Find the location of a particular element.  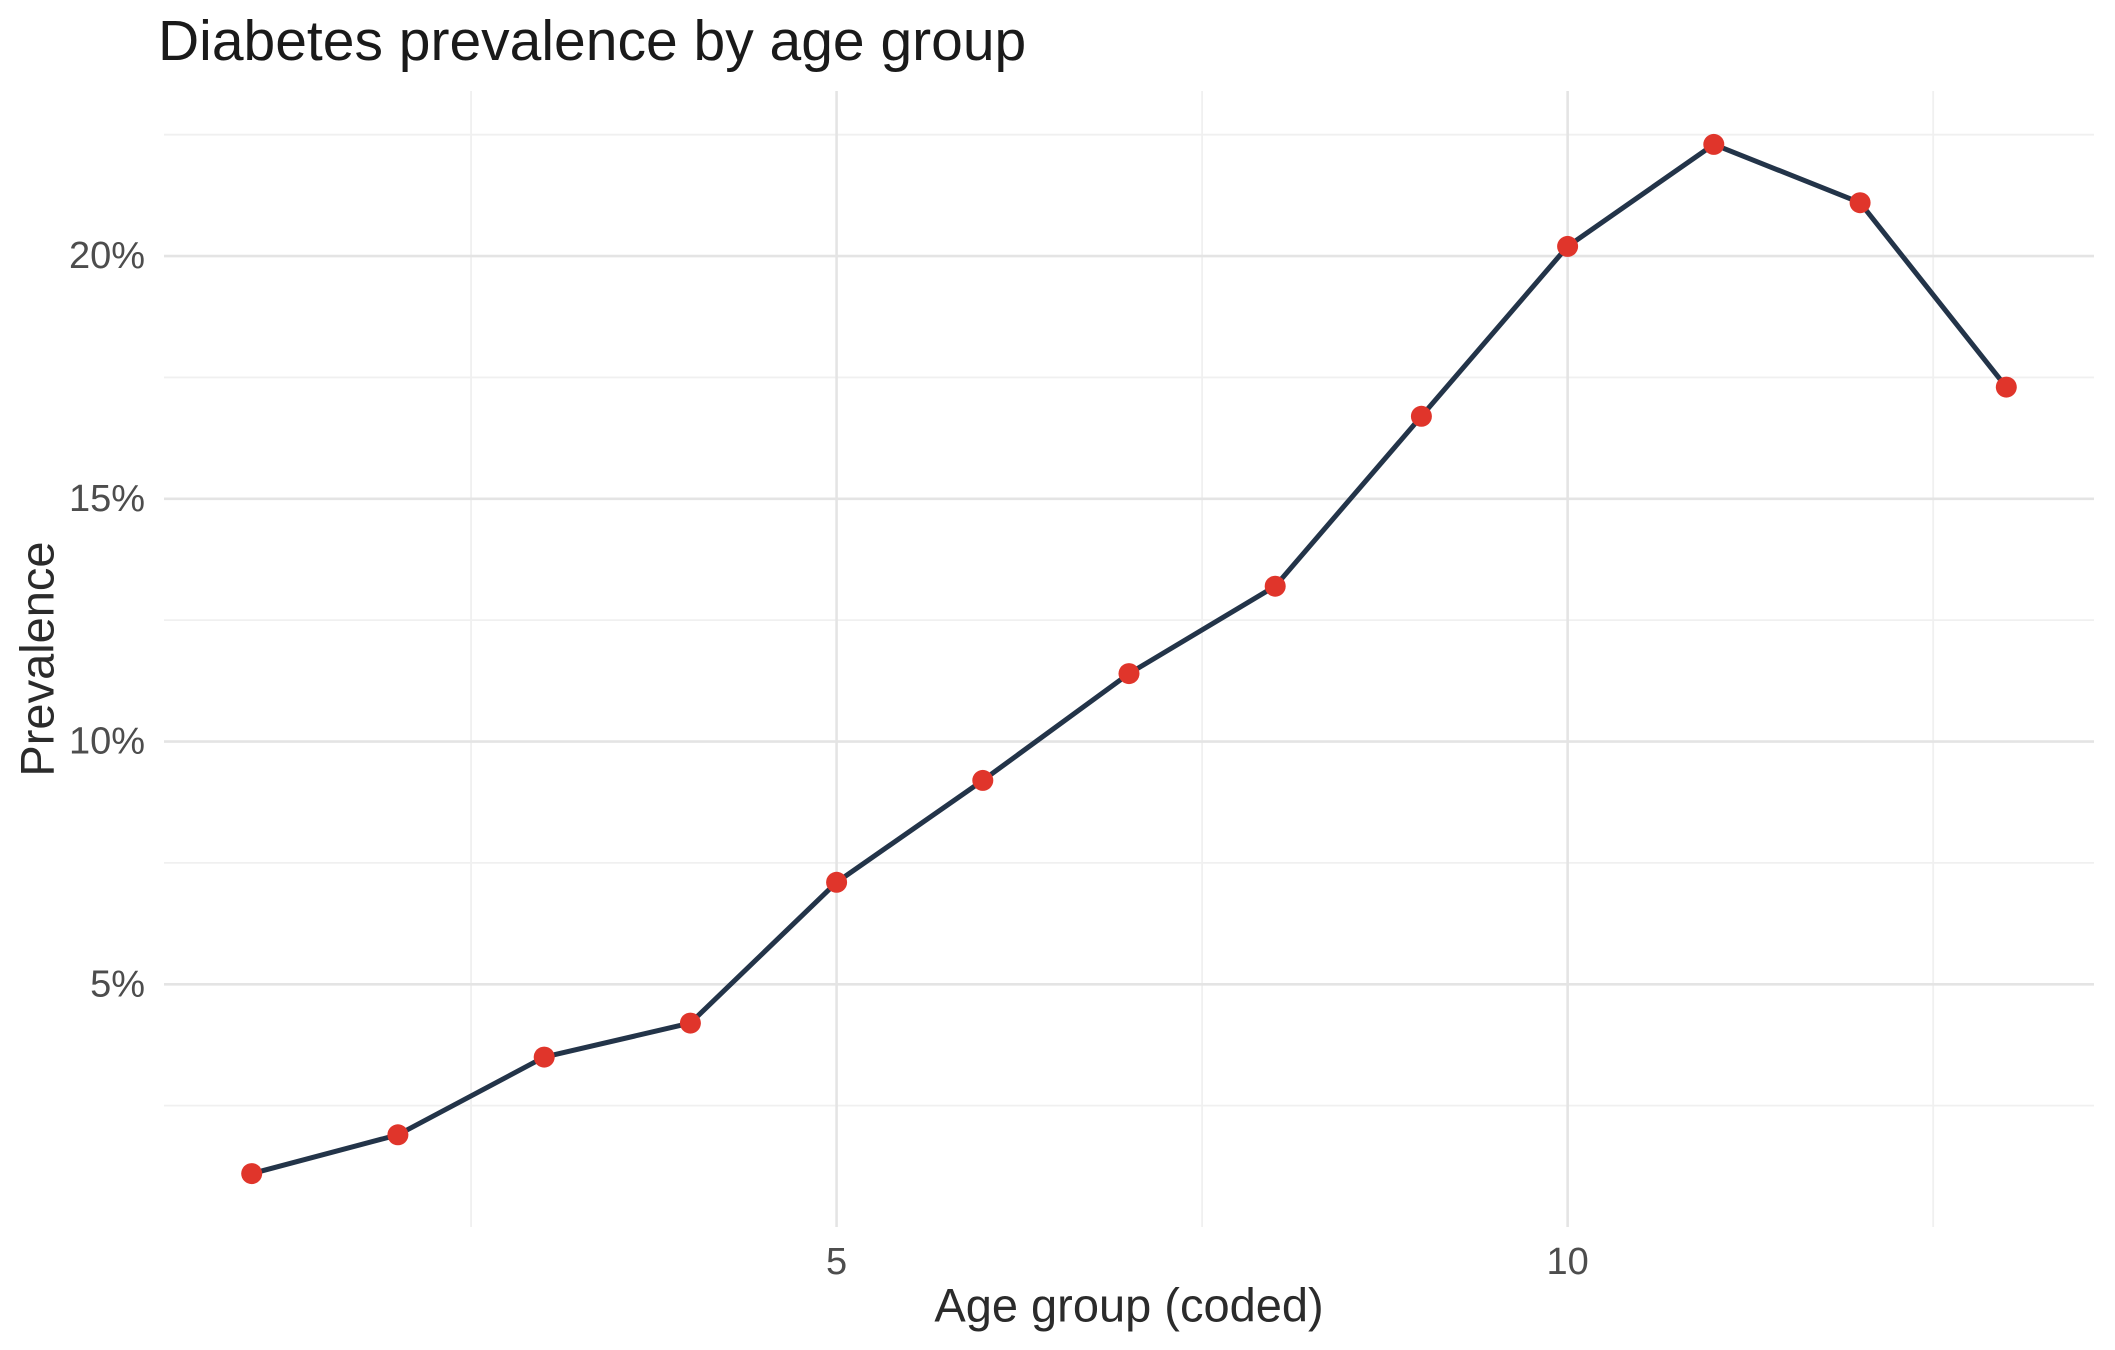

y-tick-label: 5% is located at coordinates (117, 984).